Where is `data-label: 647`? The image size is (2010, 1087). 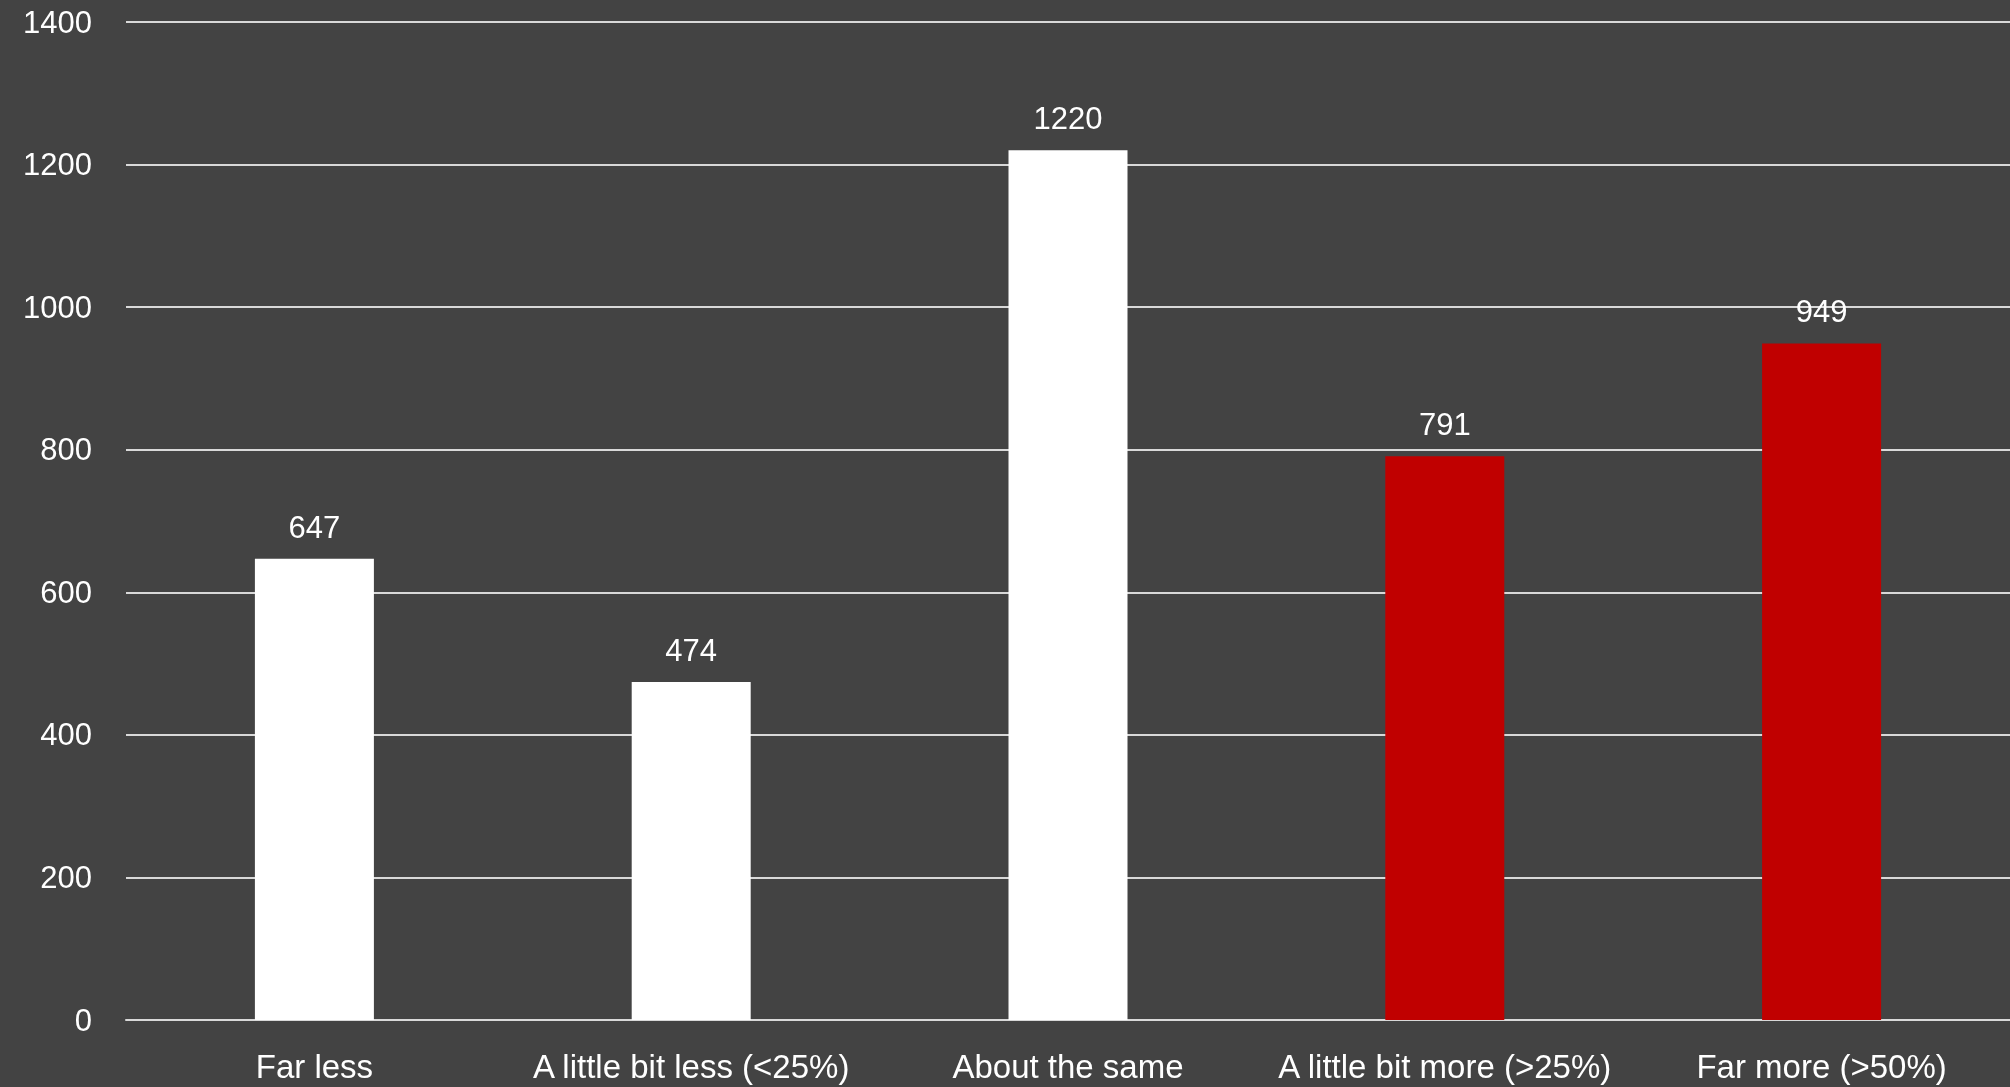 data-label: 647 is located at coordinates (314, 527).